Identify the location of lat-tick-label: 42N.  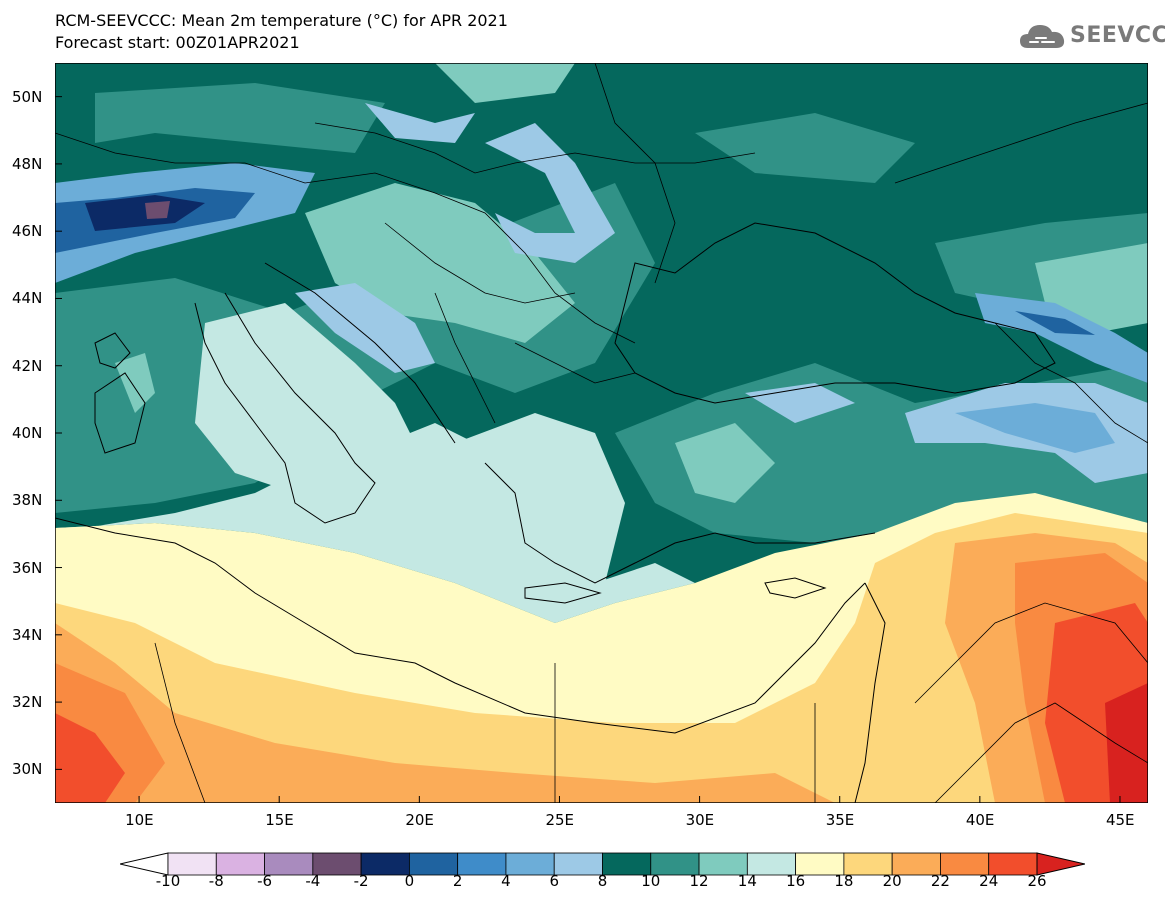
(27, 365).